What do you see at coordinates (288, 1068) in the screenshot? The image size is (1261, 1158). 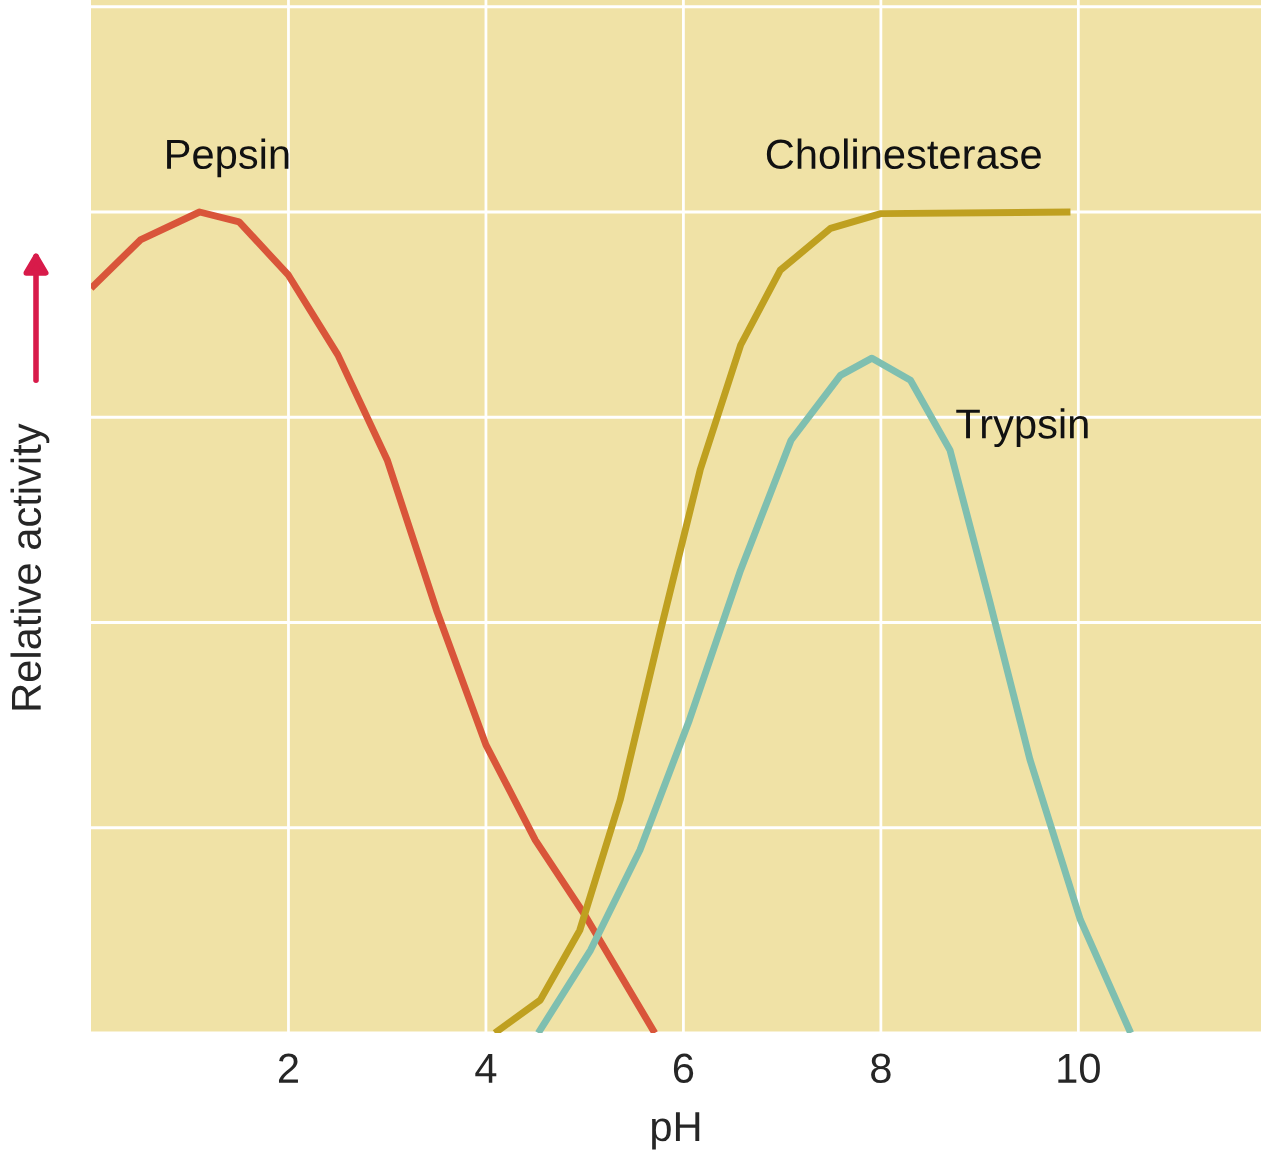 I see `x-tick-label: 2` at bounding box center [288, 1068].